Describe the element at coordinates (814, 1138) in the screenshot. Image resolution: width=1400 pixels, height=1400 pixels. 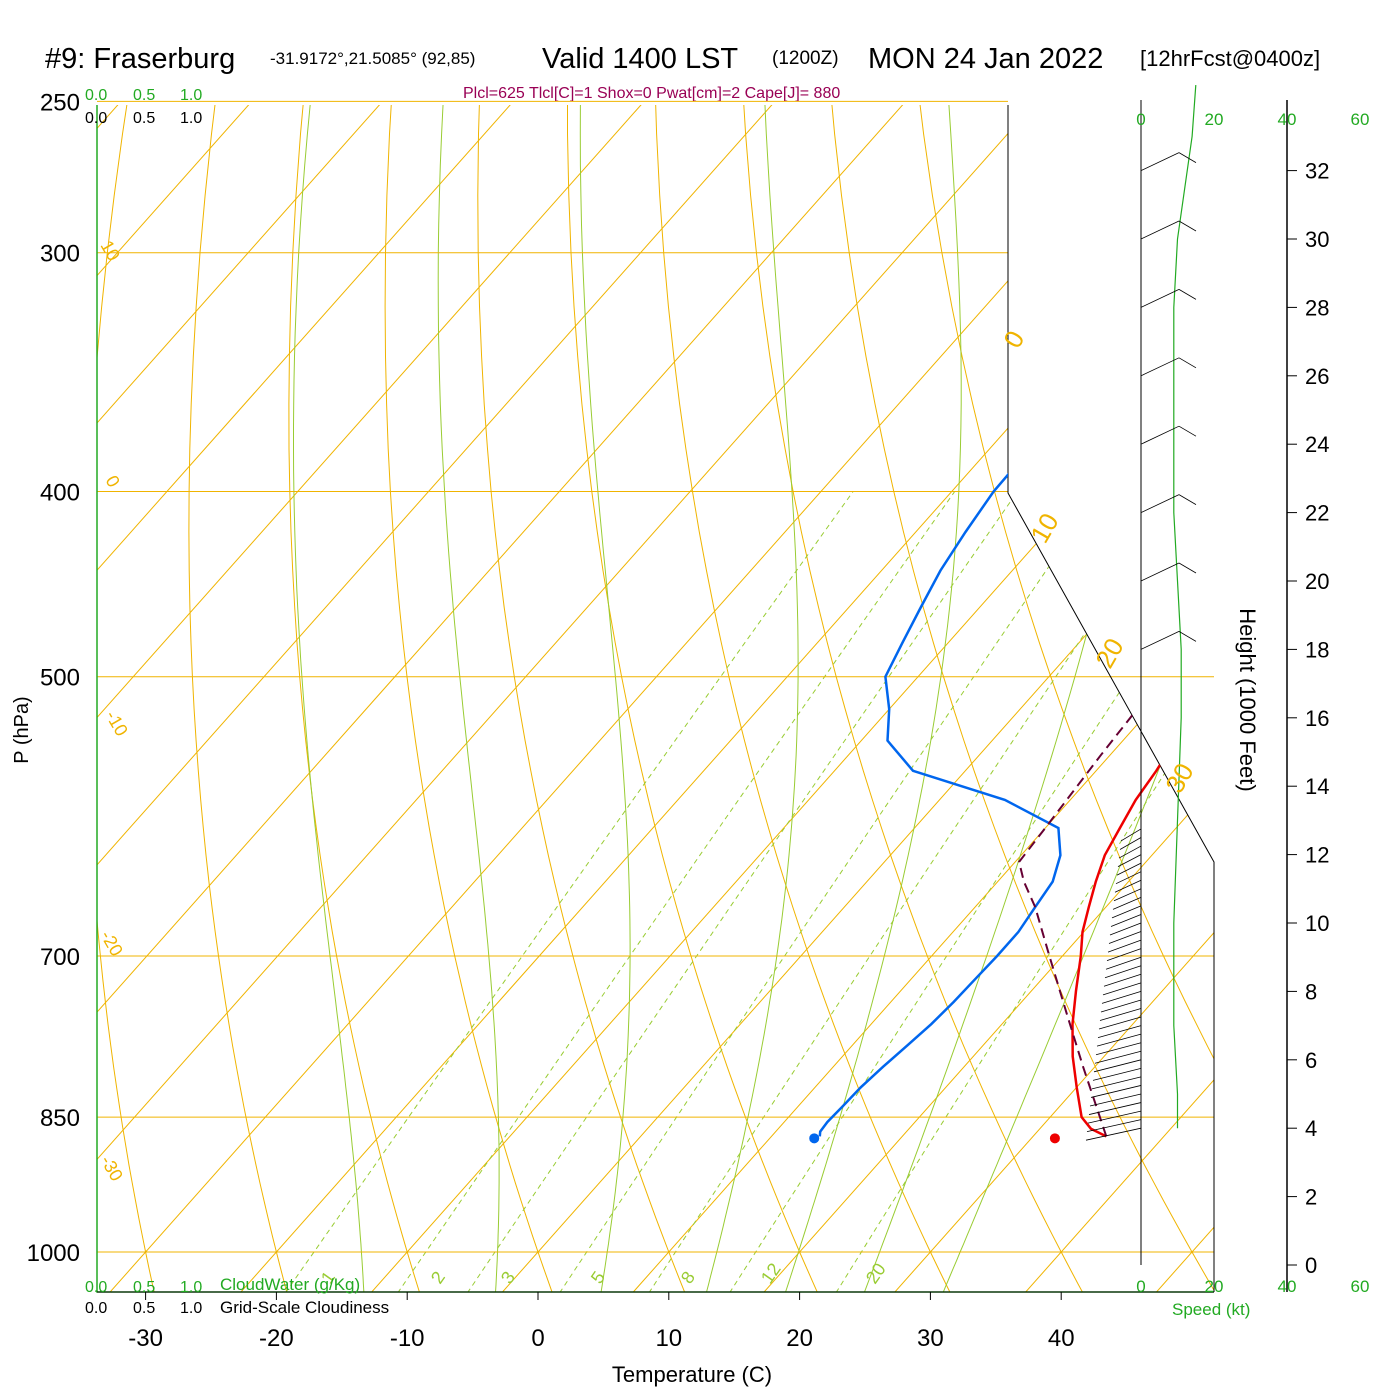
I see `surface_dewpoint-point` at that location.